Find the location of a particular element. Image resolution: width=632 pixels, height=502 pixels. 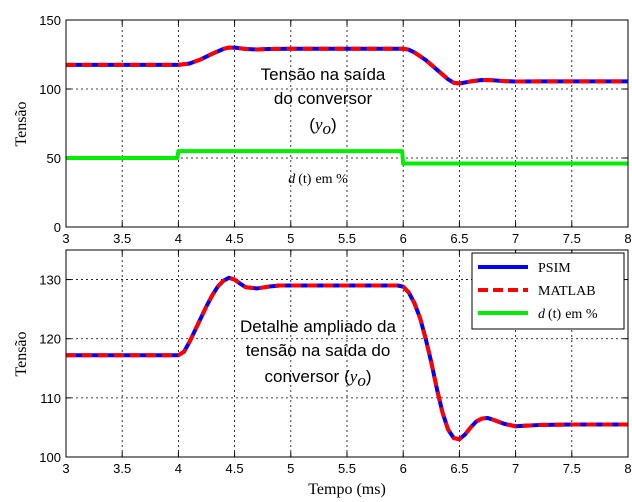

bottom-annotation-var-name: y is located at coordinates (353, 376).